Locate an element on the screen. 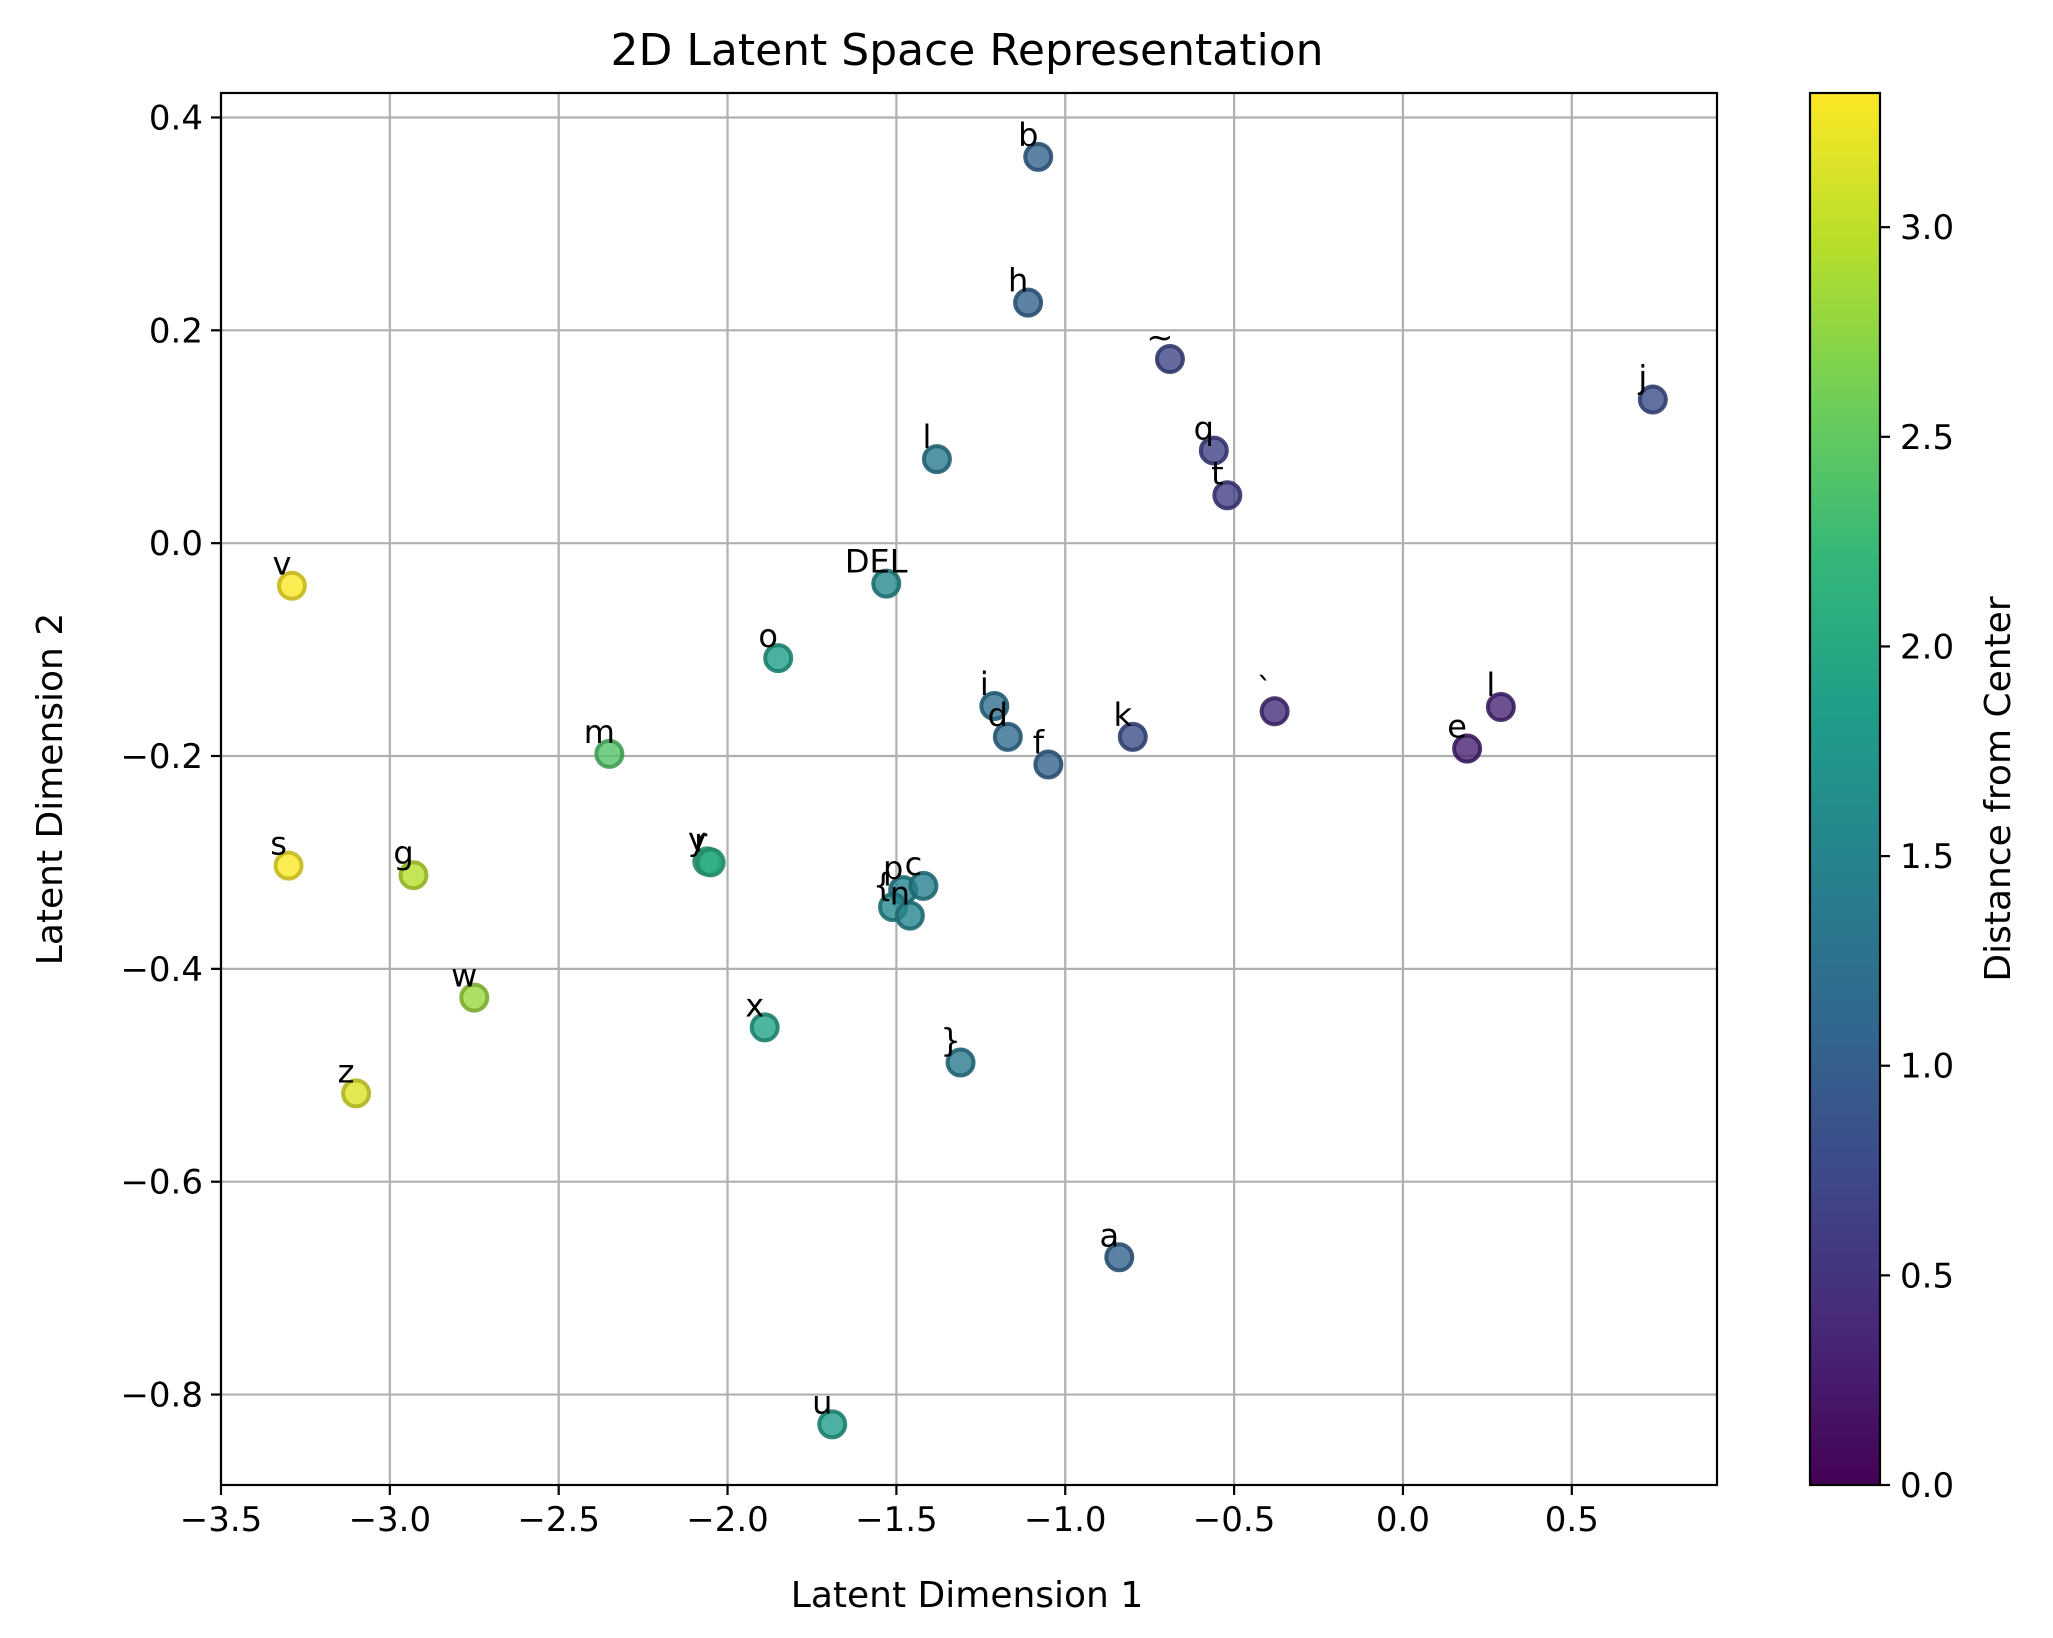 This screenshot has height=1638, width=2053. chart-title: 2D Latent Space Representation is located at coordinates (966, 50).